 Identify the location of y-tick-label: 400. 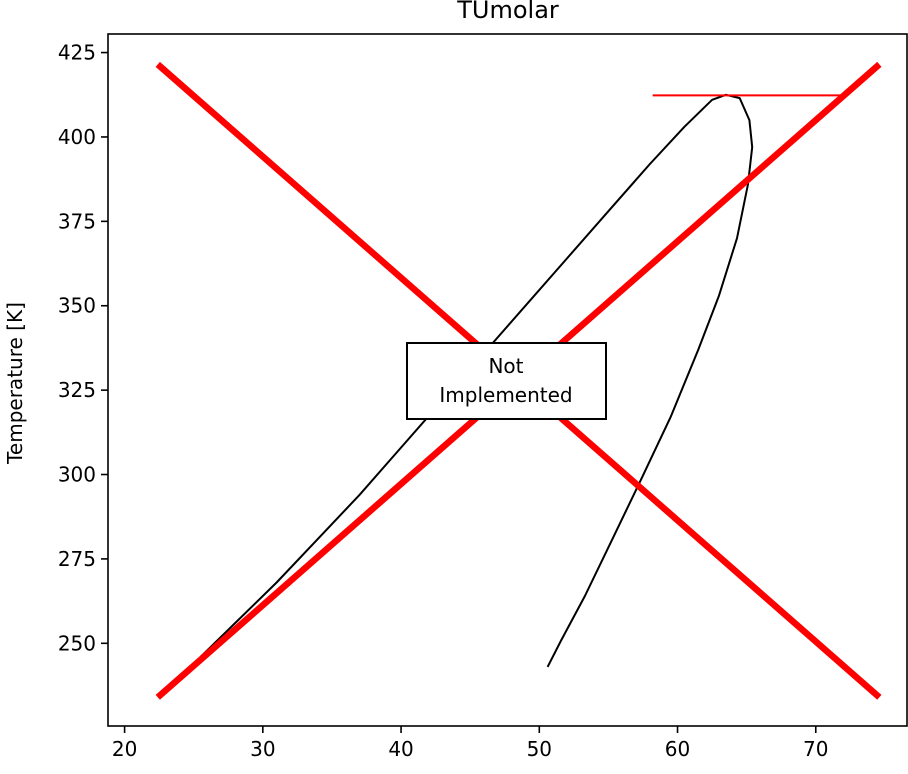
(77, 137).